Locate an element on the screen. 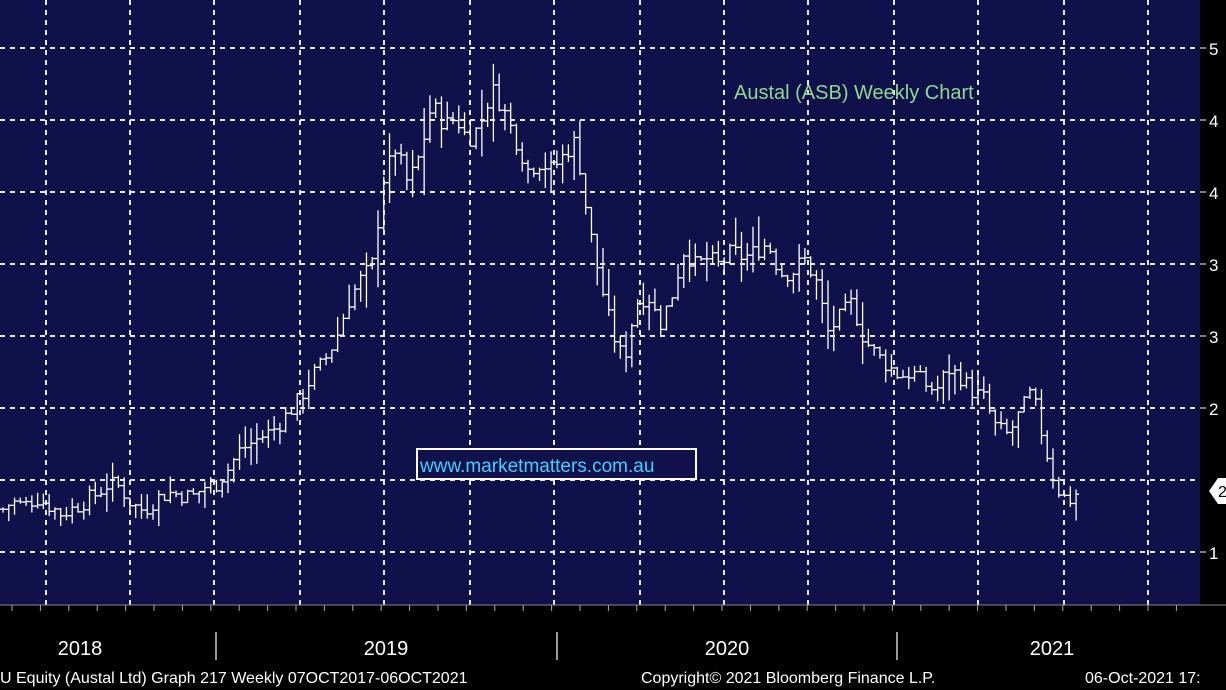 The height and width of the screenshot is (690, 1226). footer-right: 06-Oct-2021 17: is located at coordinates (1143, 678).